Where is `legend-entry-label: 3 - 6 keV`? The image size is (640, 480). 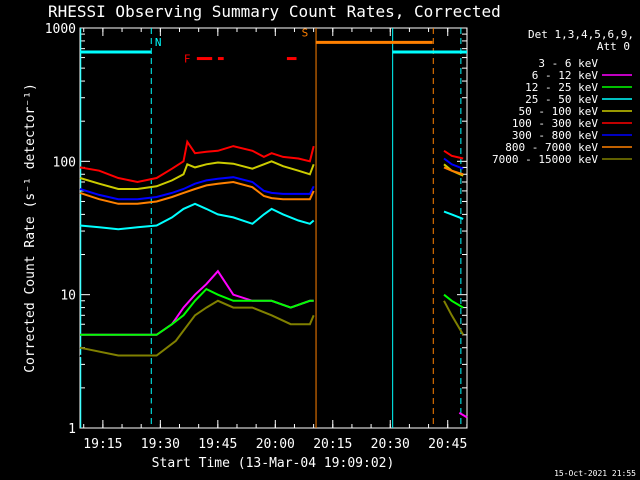 legend-entry-label: 3 - 6 keV is located at coordinates (568, 63).